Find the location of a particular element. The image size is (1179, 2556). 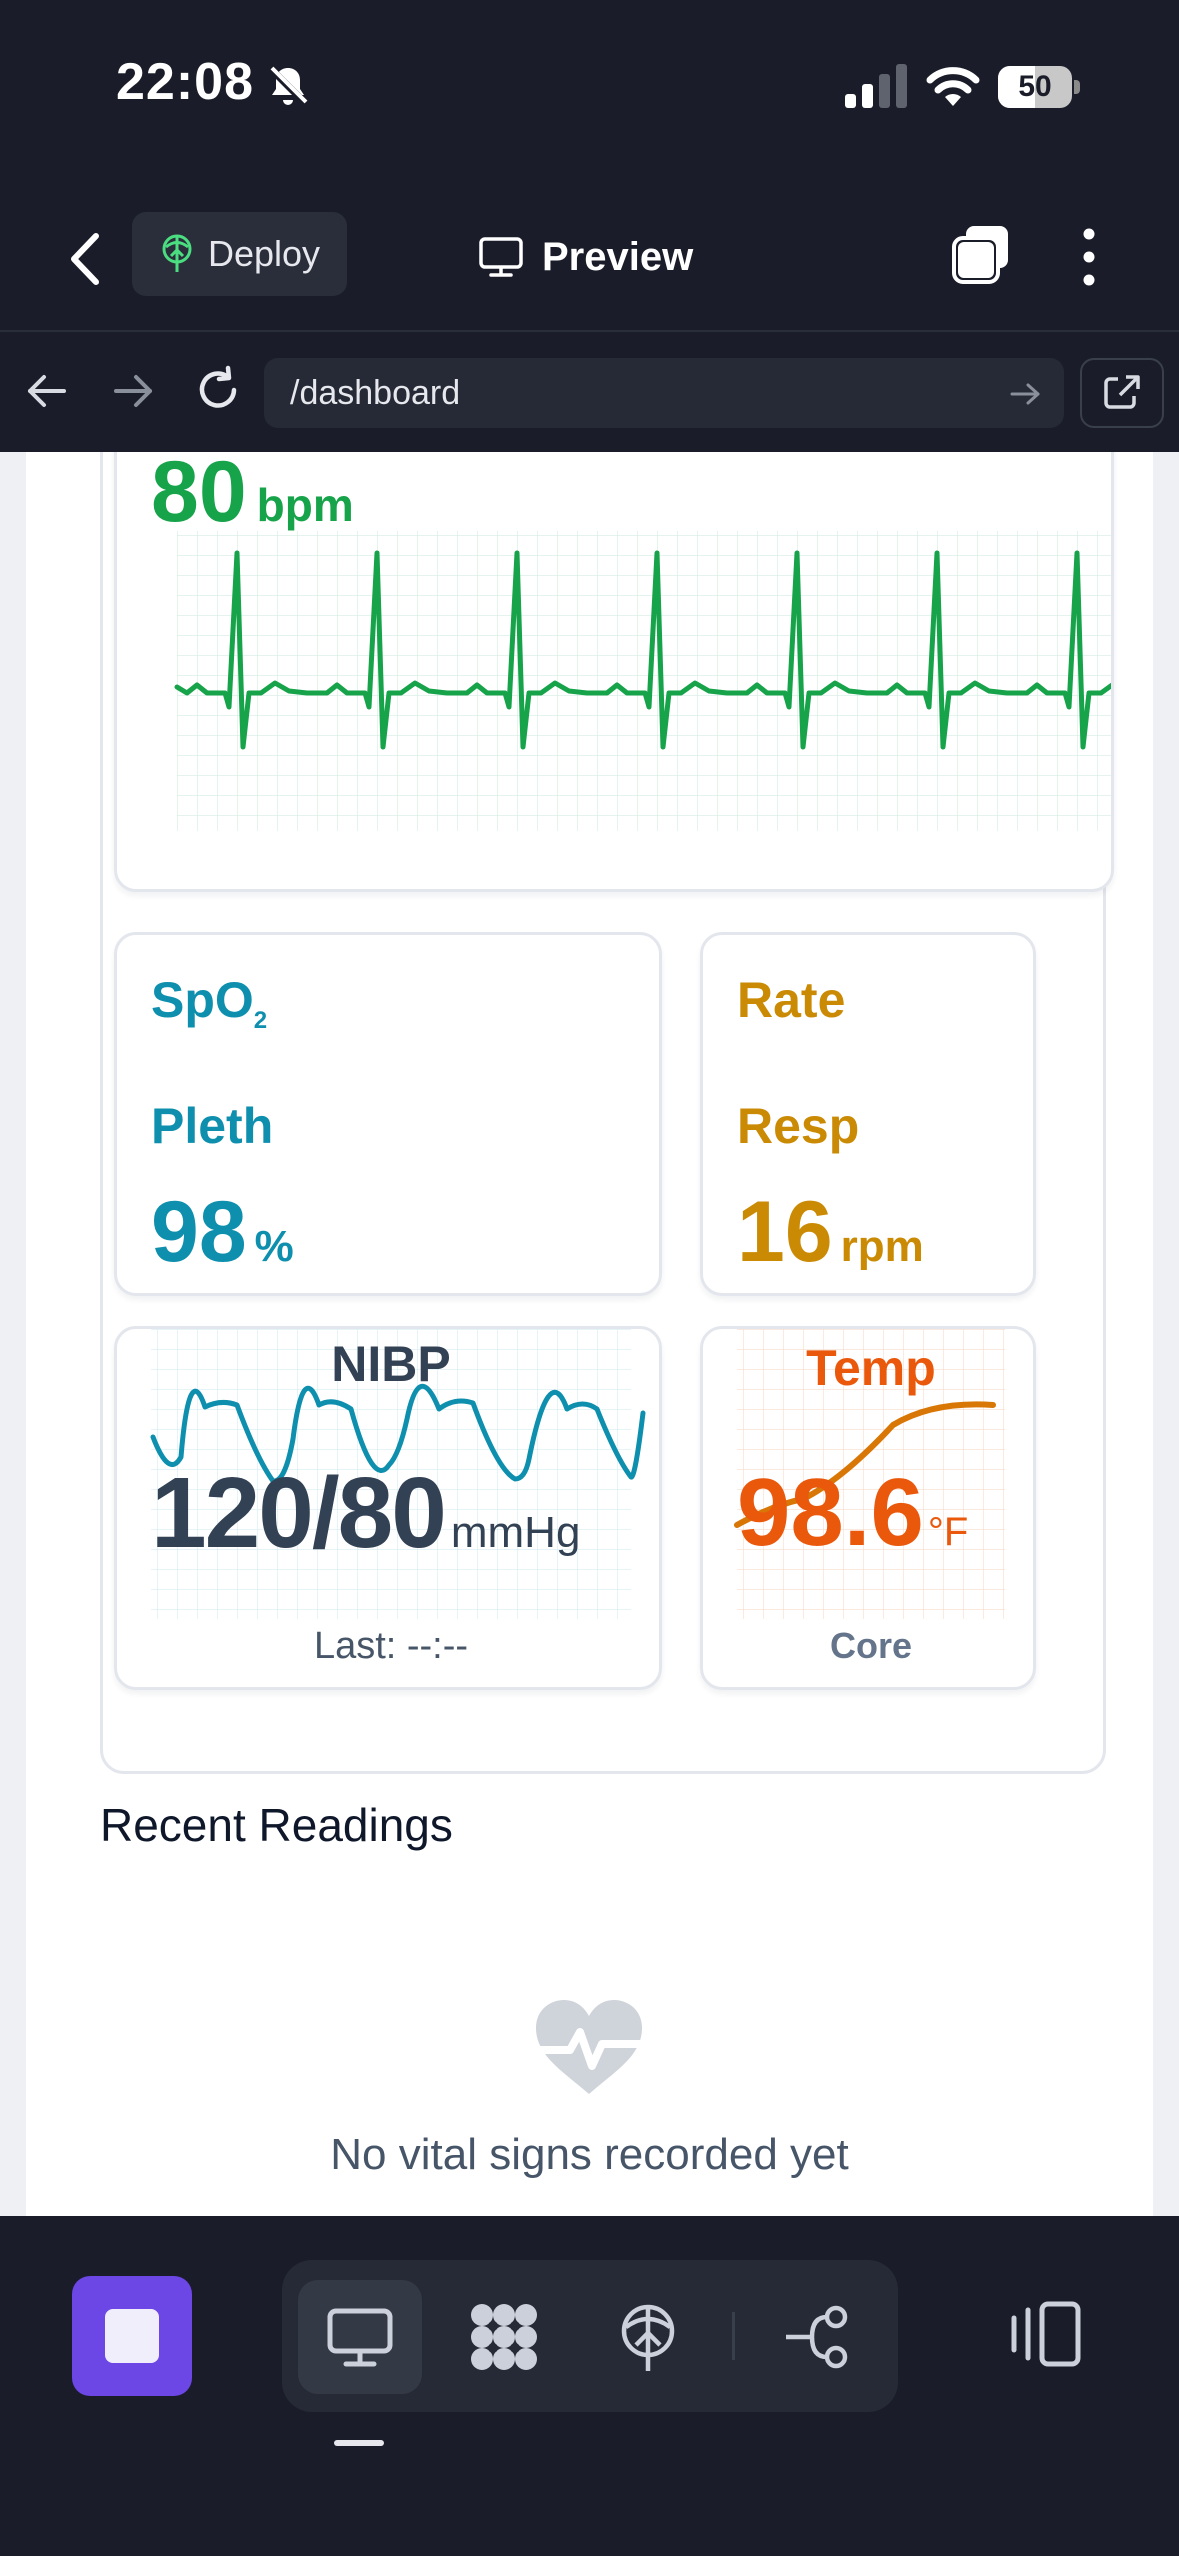

nibp-readout: 120/80 mmHg is located at coordinates (365, 1513).